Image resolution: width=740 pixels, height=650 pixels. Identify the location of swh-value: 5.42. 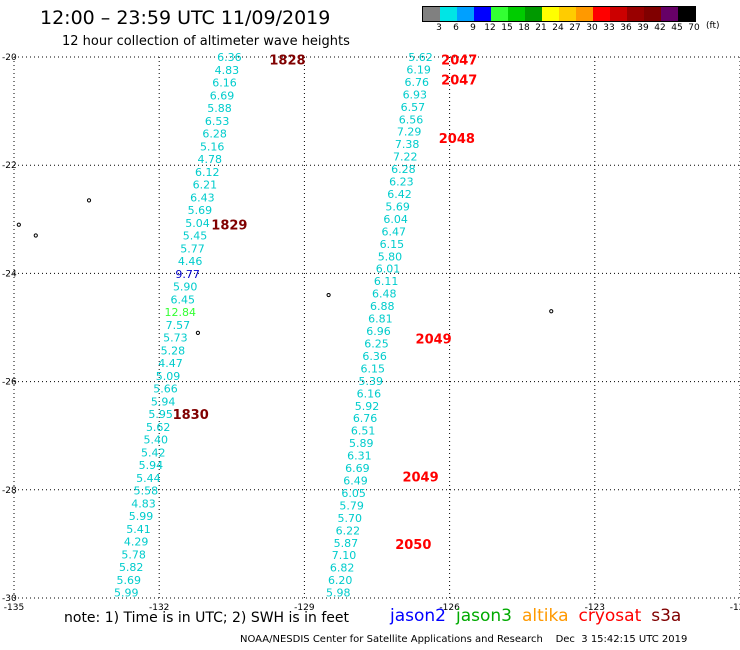
(153, 452).